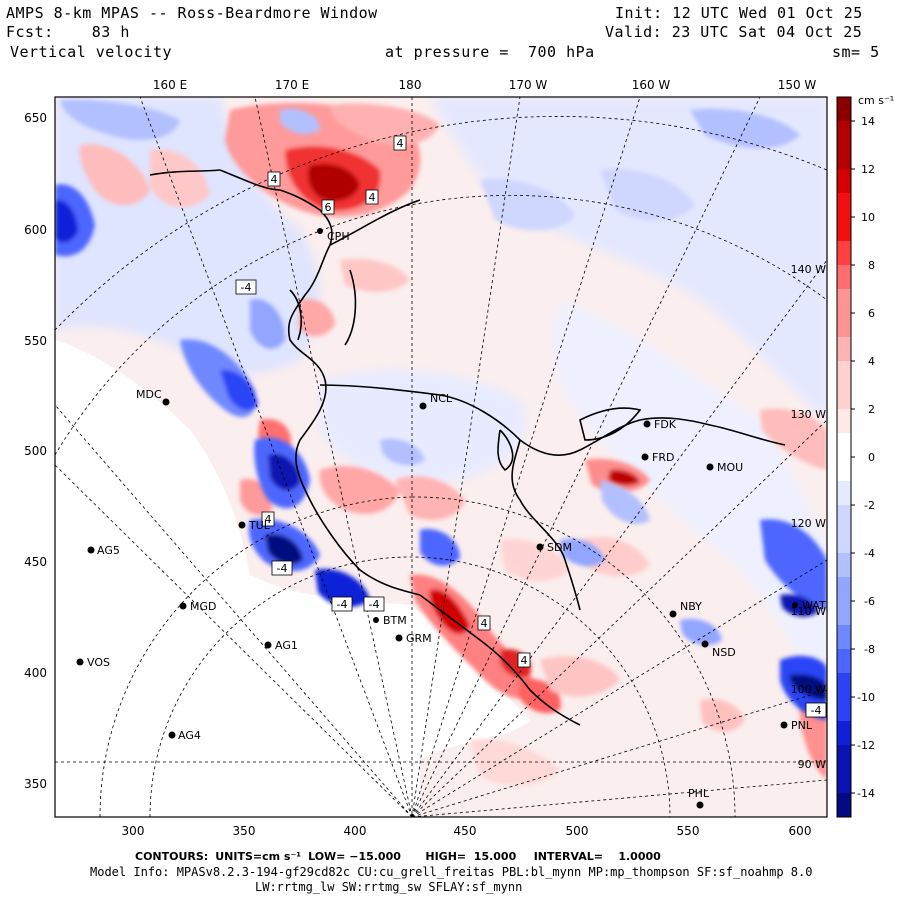  What do you see at coordinates (651, 85) in the screenshot?
I see `top-tick: 160 W` at bounding box center [651, 85].